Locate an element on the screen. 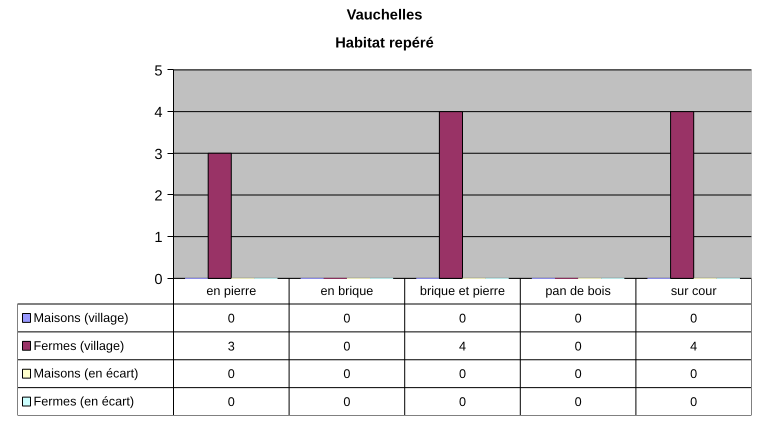 The height and width of the screenshot is (435, 768). legend-label: Fermes (en écart) is located at coordinates (84, 401).